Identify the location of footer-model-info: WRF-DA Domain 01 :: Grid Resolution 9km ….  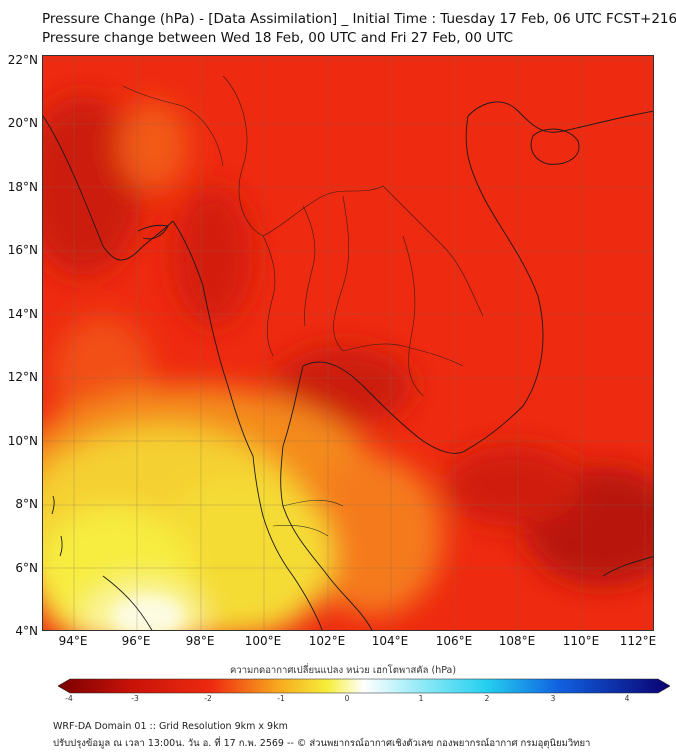
(170, 726).